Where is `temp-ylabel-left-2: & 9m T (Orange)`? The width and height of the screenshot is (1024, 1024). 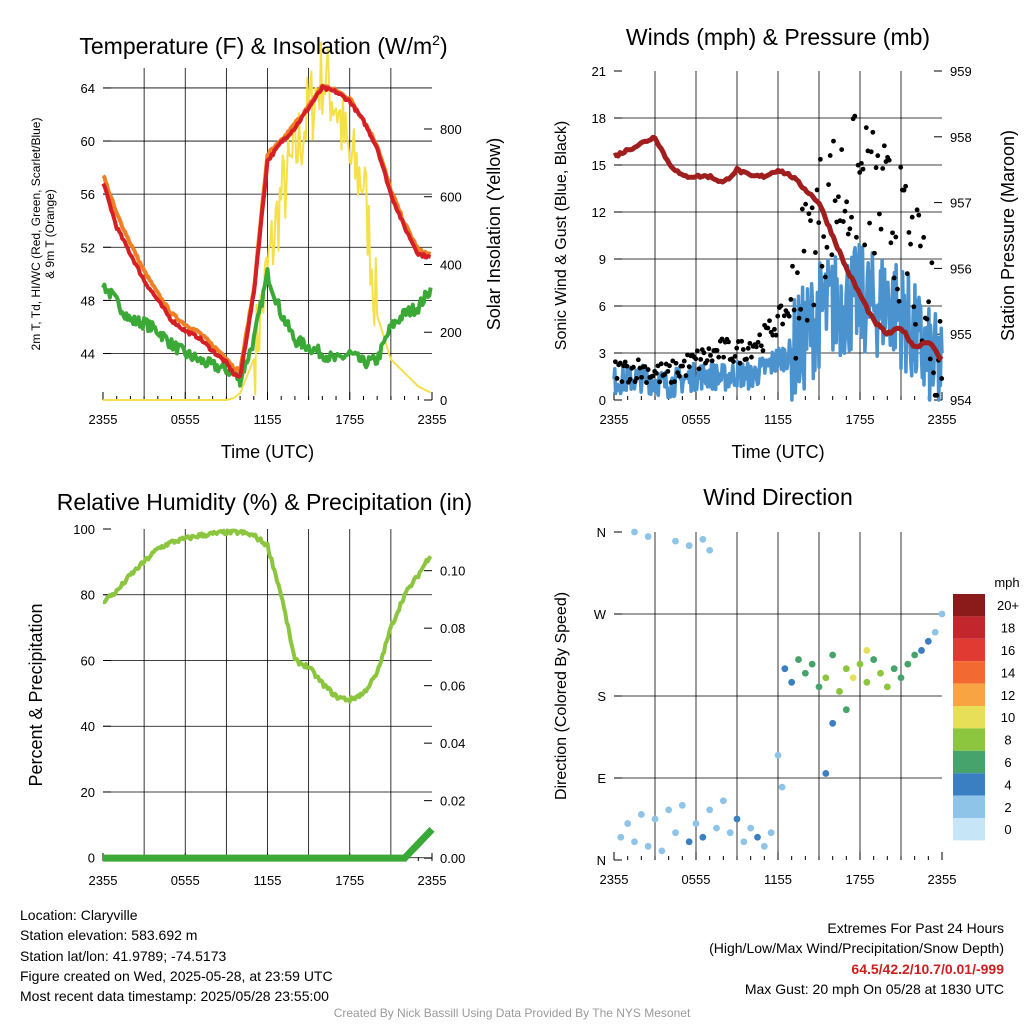 temp-ylabel-left-2: & 9m T (Orange) is located at coordinates (50, 234).